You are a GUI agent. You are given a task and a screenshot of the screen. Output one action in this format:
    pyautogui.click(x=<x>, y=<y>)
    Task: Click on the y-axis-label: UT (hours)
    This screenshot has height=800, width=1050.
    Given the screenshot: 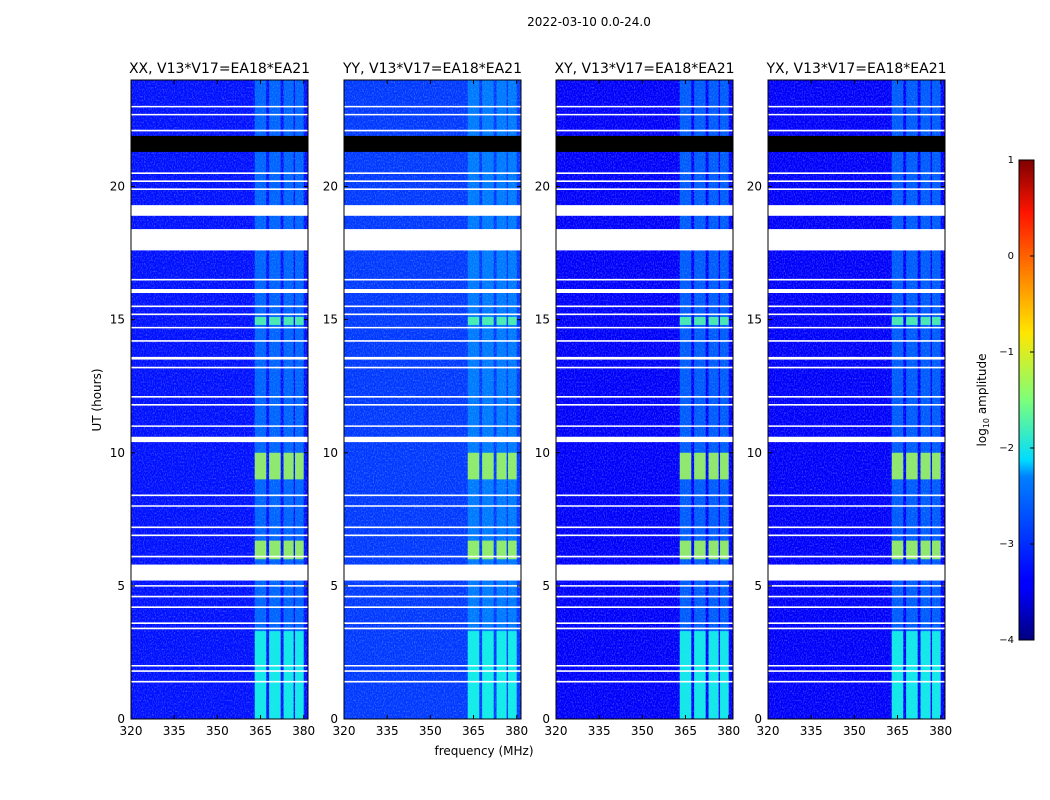 What is the action you would take?
    pyautogui.click(x=97, y=399)
    